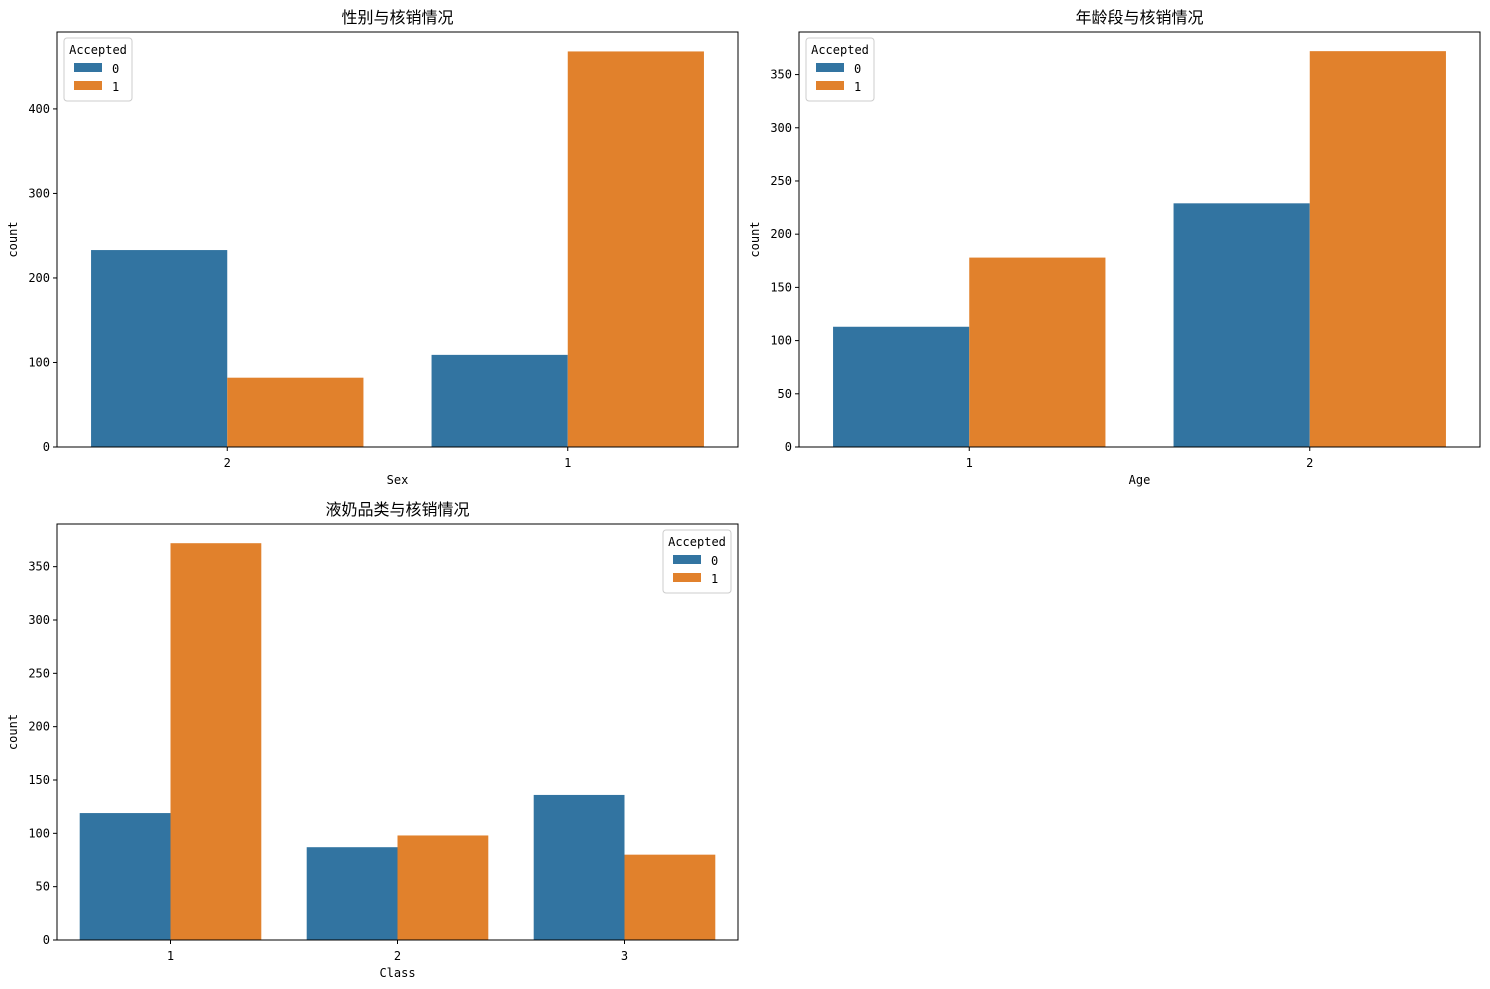 Image resolution: width=1490 pixels, height=989 pixels. I want to click on x-axis-label: Sex, so click(398, 480).